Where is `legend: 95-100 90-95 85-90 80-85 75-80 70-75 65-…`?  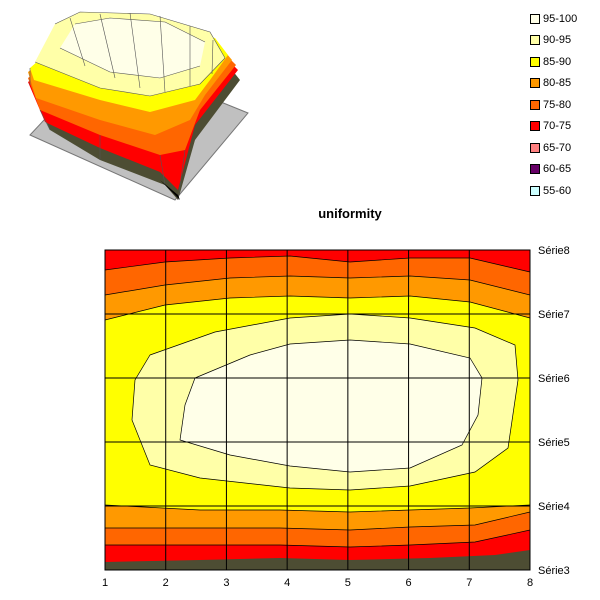
legend: 95-100 90-95 85-90 80-85 75-80 70-75 65-… is located at coordinates (564, 105).